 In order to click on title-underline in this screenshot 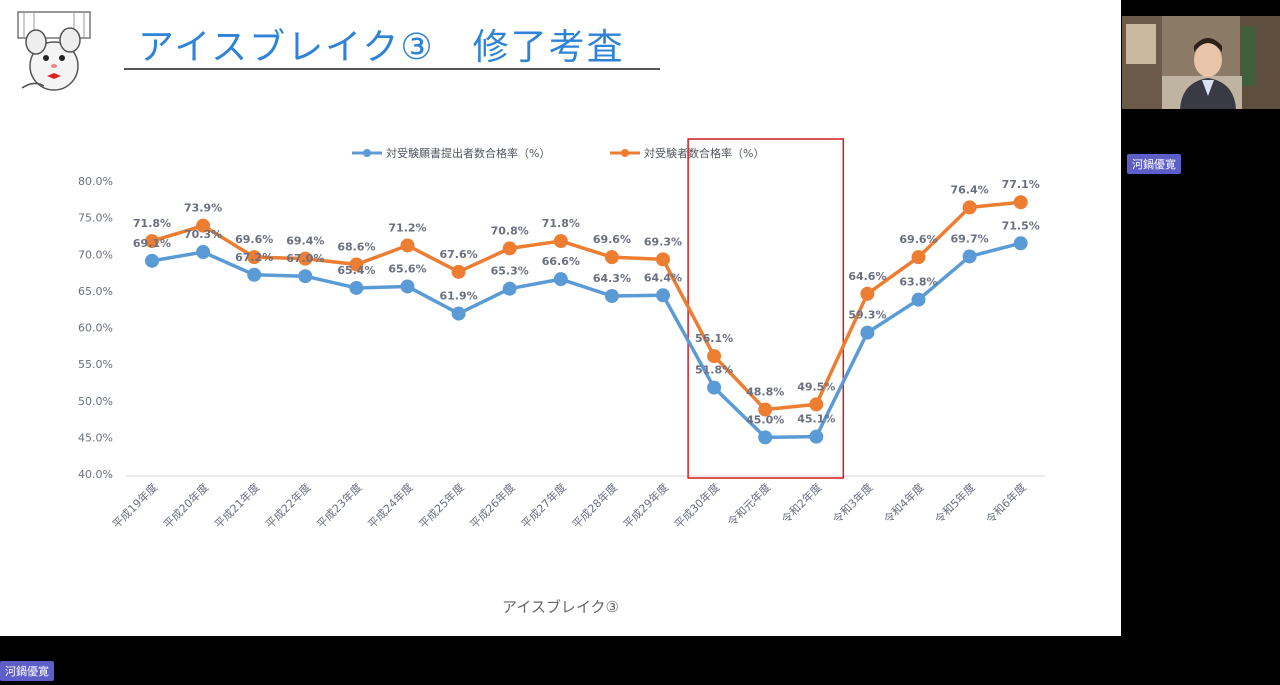, I will do `click(392, 69)`.